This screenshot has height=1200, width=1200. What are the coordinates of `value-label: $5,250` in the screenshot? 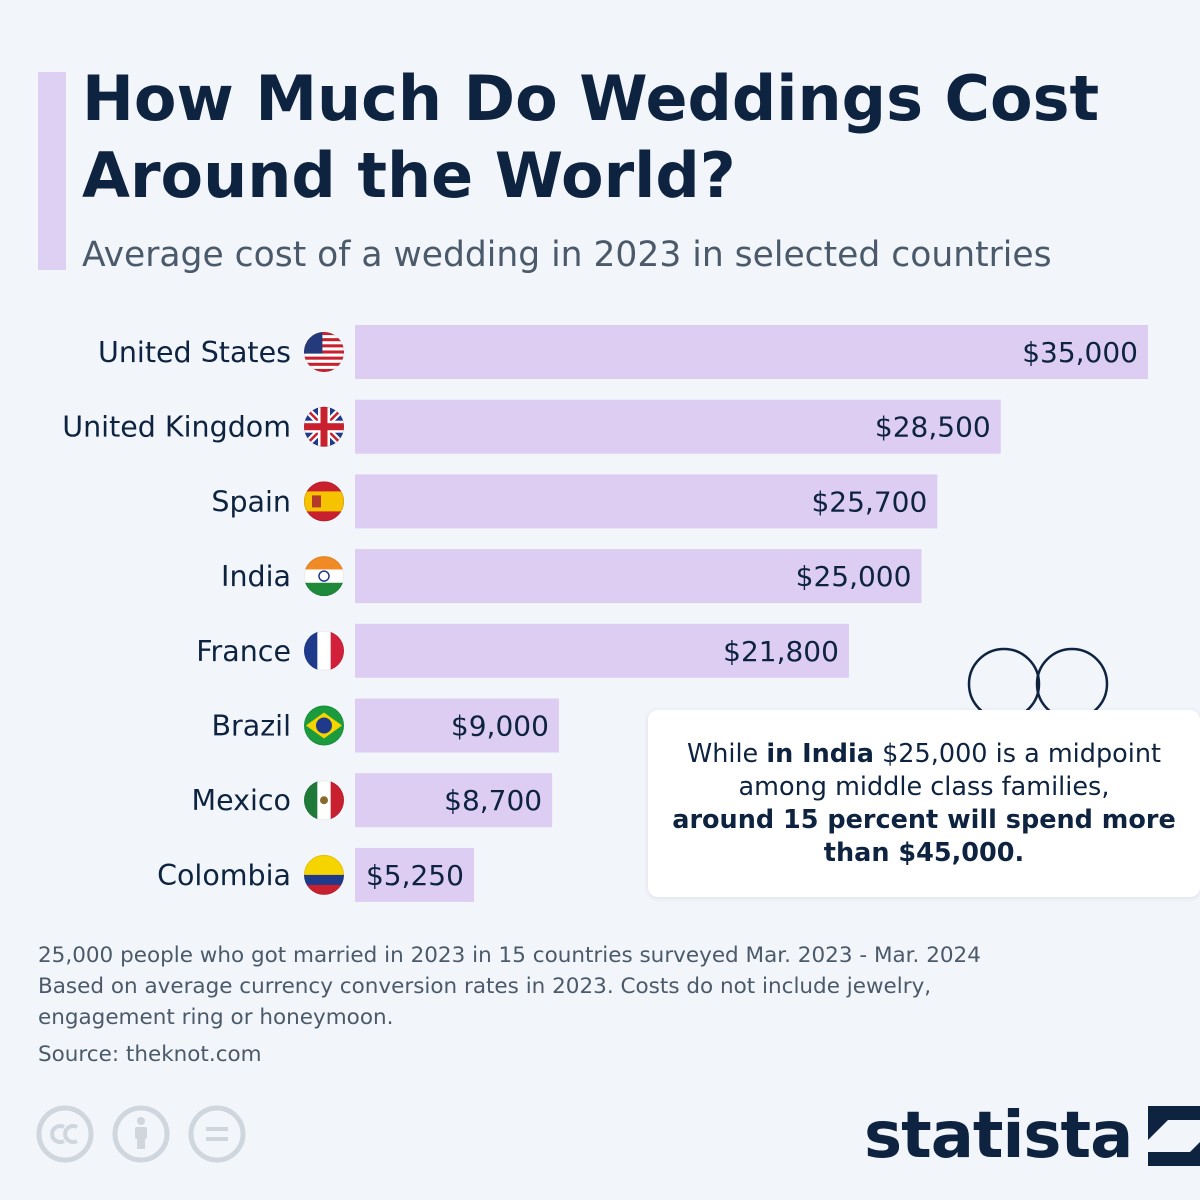 It's located at (415, 875).